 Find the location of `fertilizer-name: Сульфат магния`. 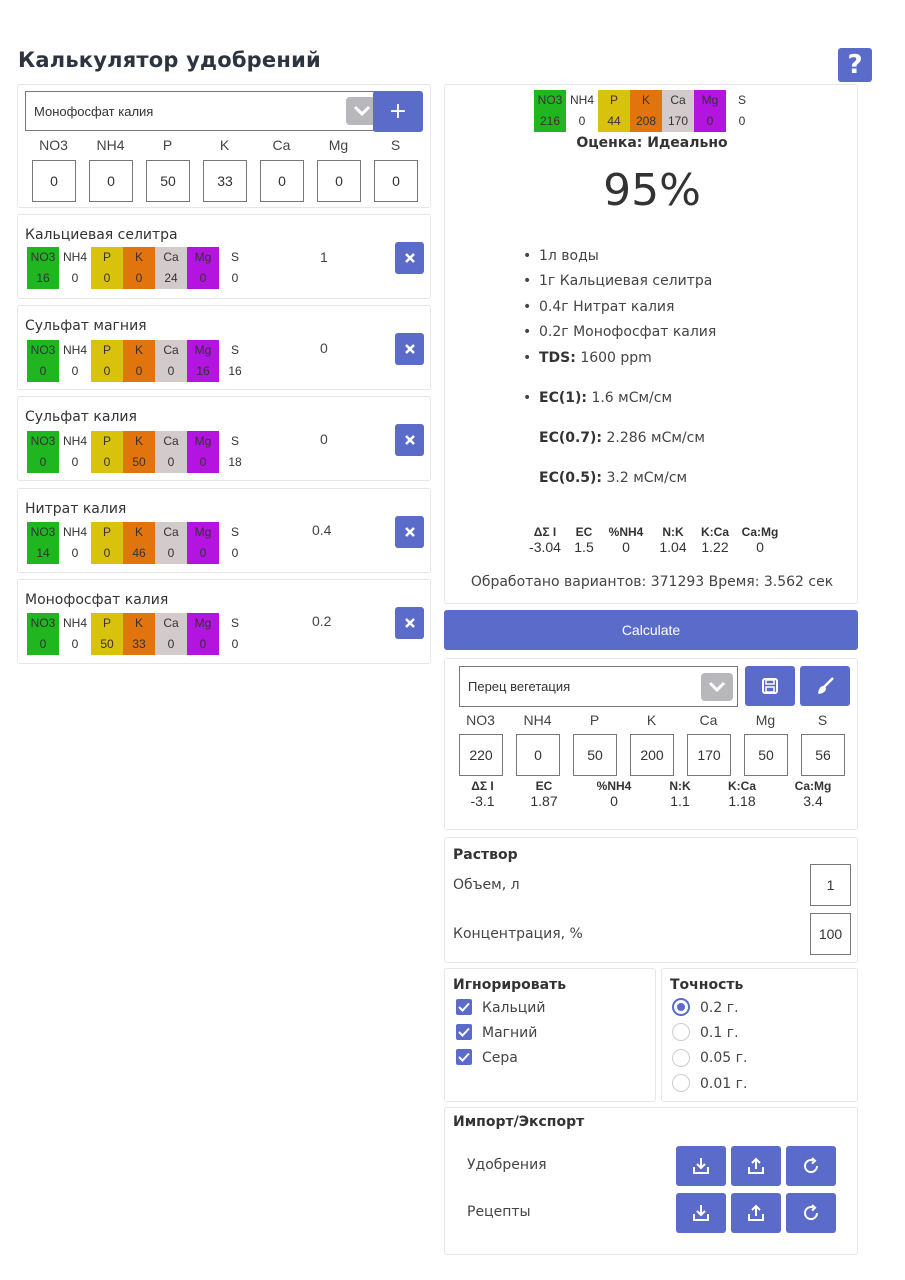

fertilizer-name: Сульфат магния is located at coordinates (86, 326).